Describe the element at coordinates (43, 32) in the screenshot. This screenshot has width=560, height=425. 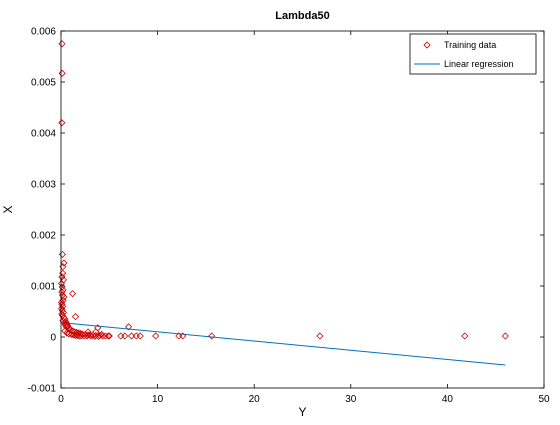
I see `y-tick-label: 0.006` at that location.